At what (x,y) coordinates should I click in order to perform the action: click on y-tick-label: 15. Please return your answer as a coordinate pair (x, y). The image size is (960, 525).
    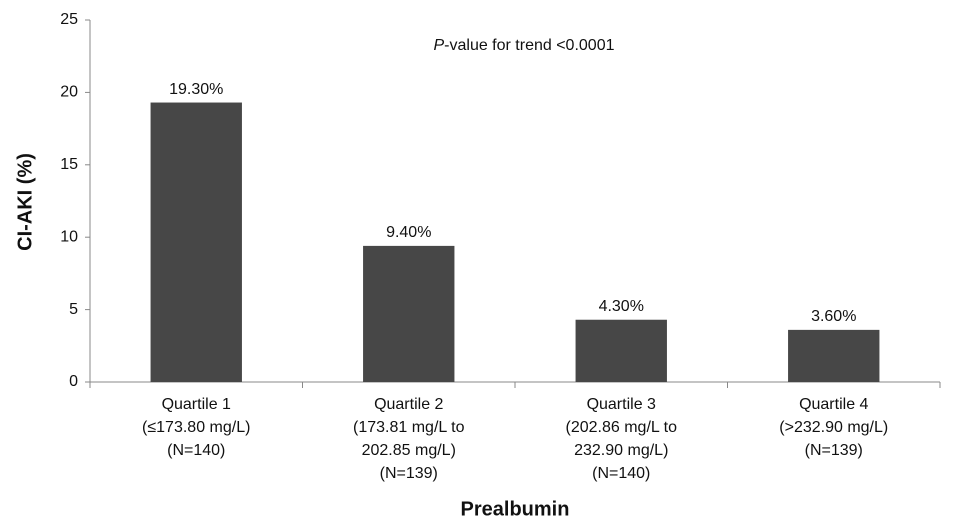
    Looking at the image, I should click on (69, 164).